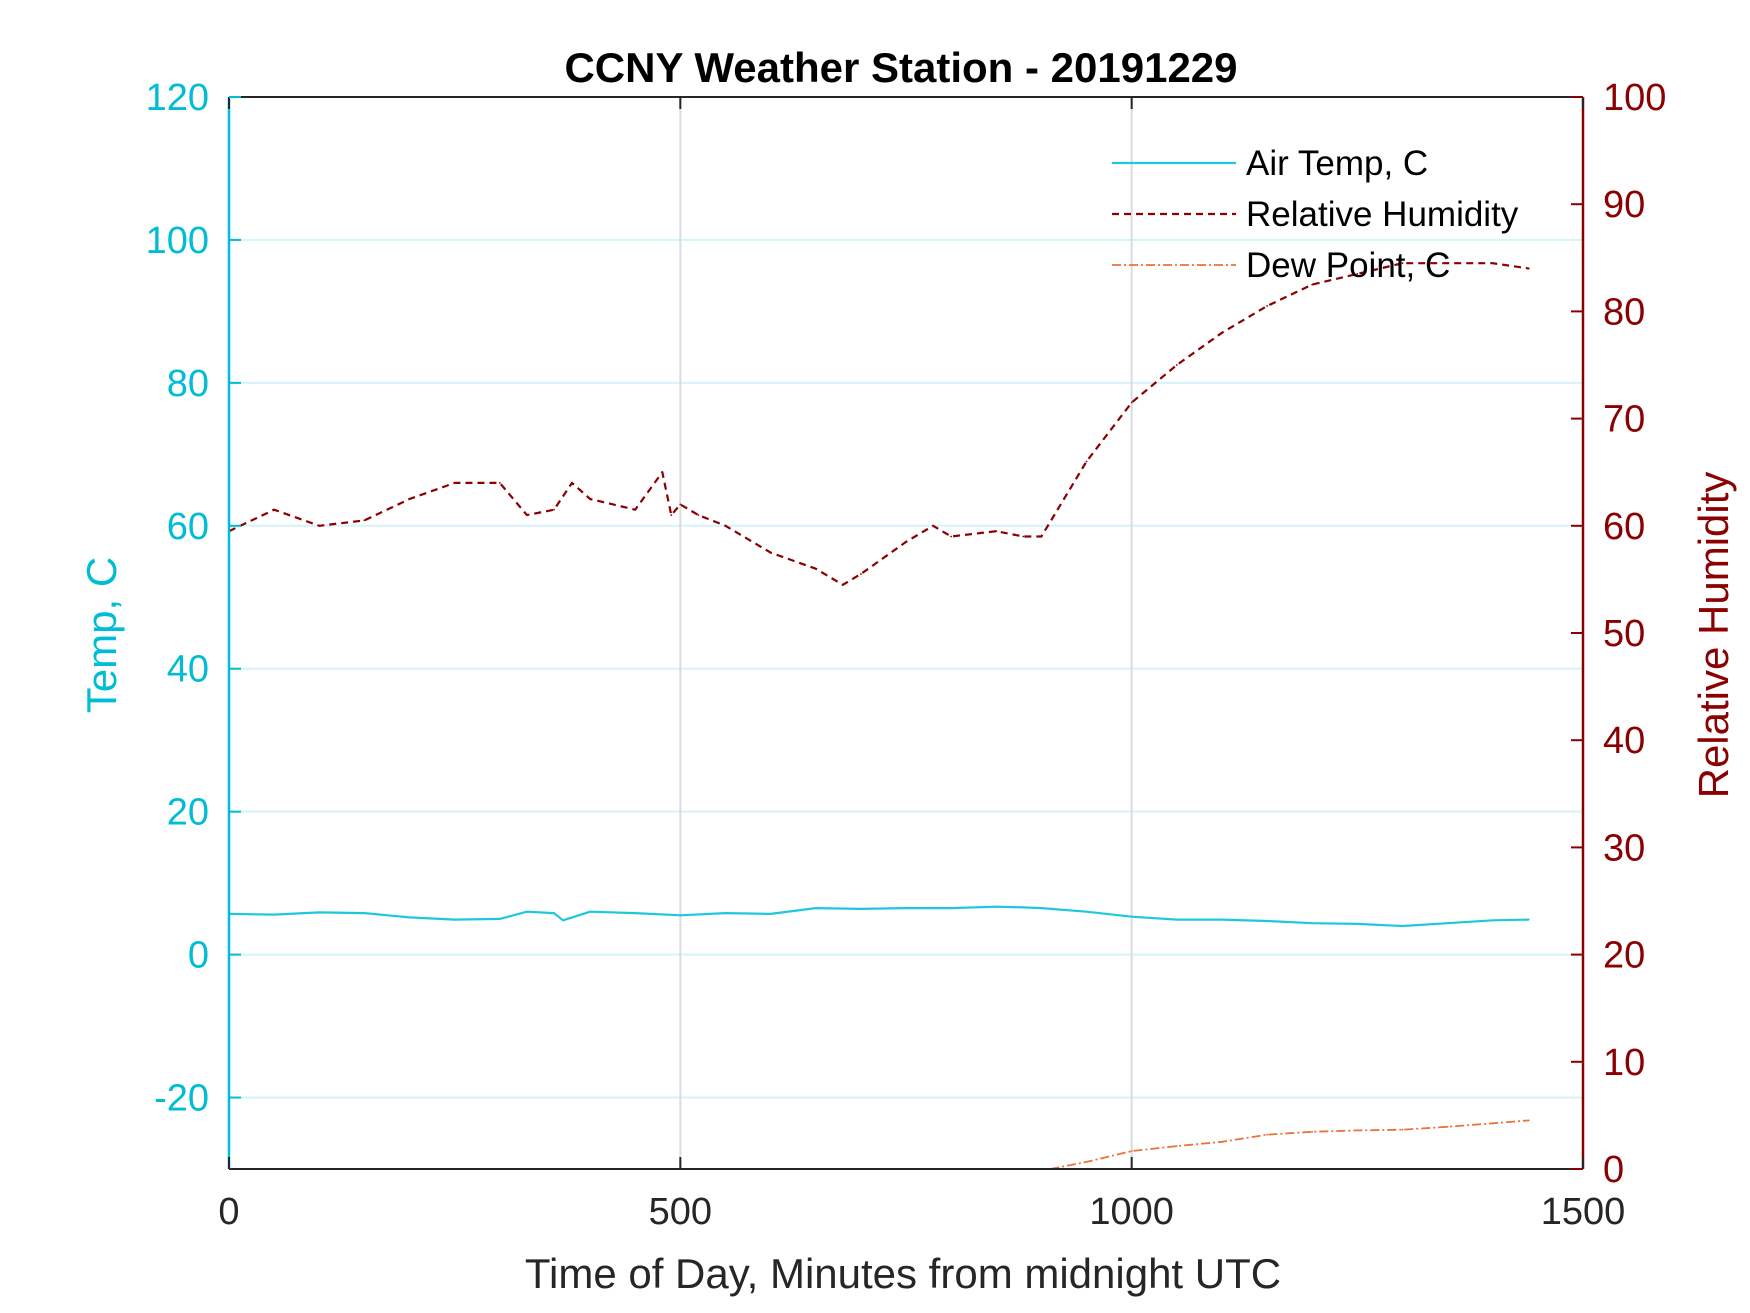 This screenshot has width=1750, height=1313. What do you see at coordinates (1131, 1212) in the screenshot?
I see `x-tick-label-2: 1000` at bounding box center [1131, 1212].